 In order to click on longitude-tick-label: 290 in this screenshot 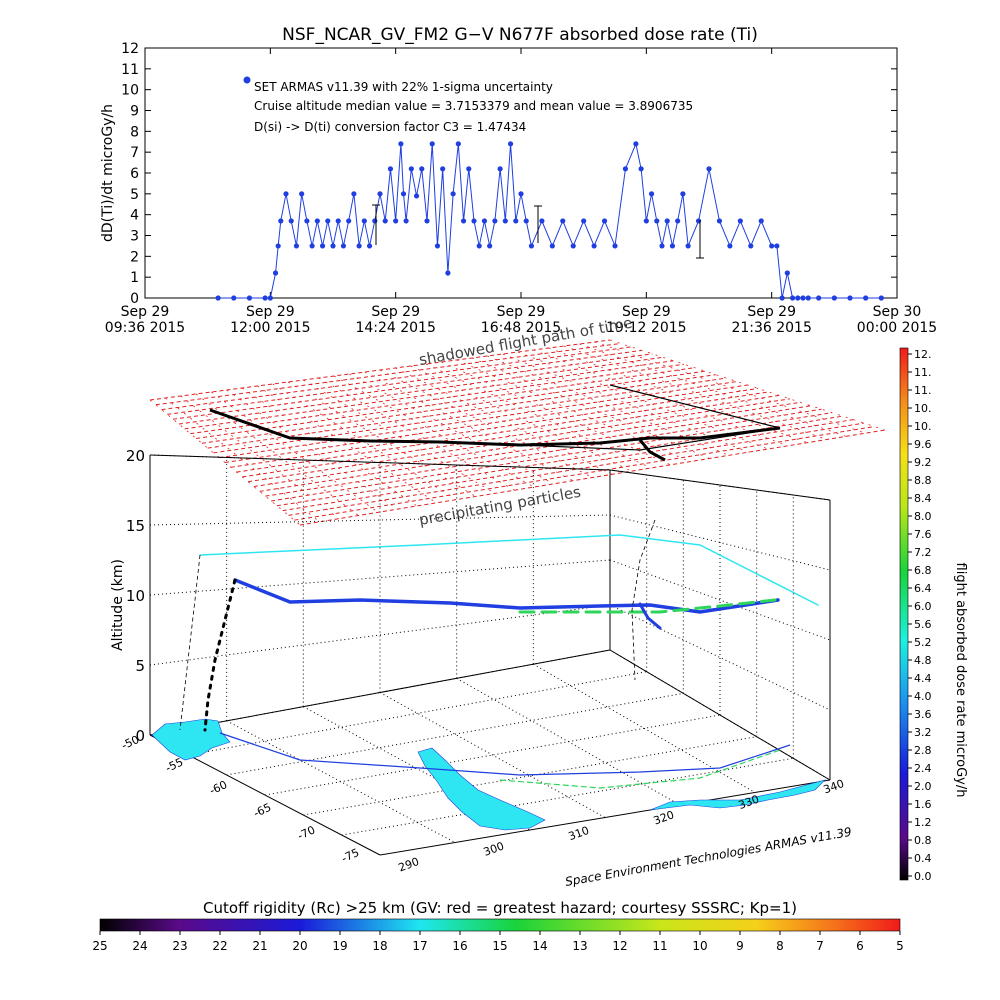, I will do `click(409, 864)`.